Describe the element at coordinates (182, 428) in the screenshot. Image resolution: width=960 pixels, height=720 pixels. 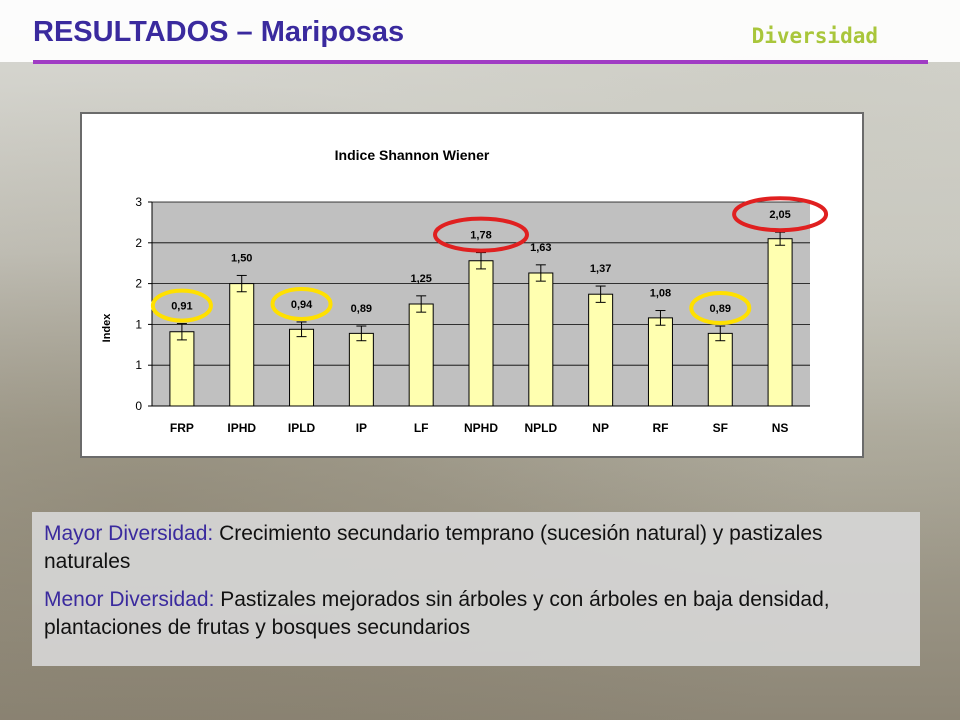
I see `x-tick-label: FRP` at that location.